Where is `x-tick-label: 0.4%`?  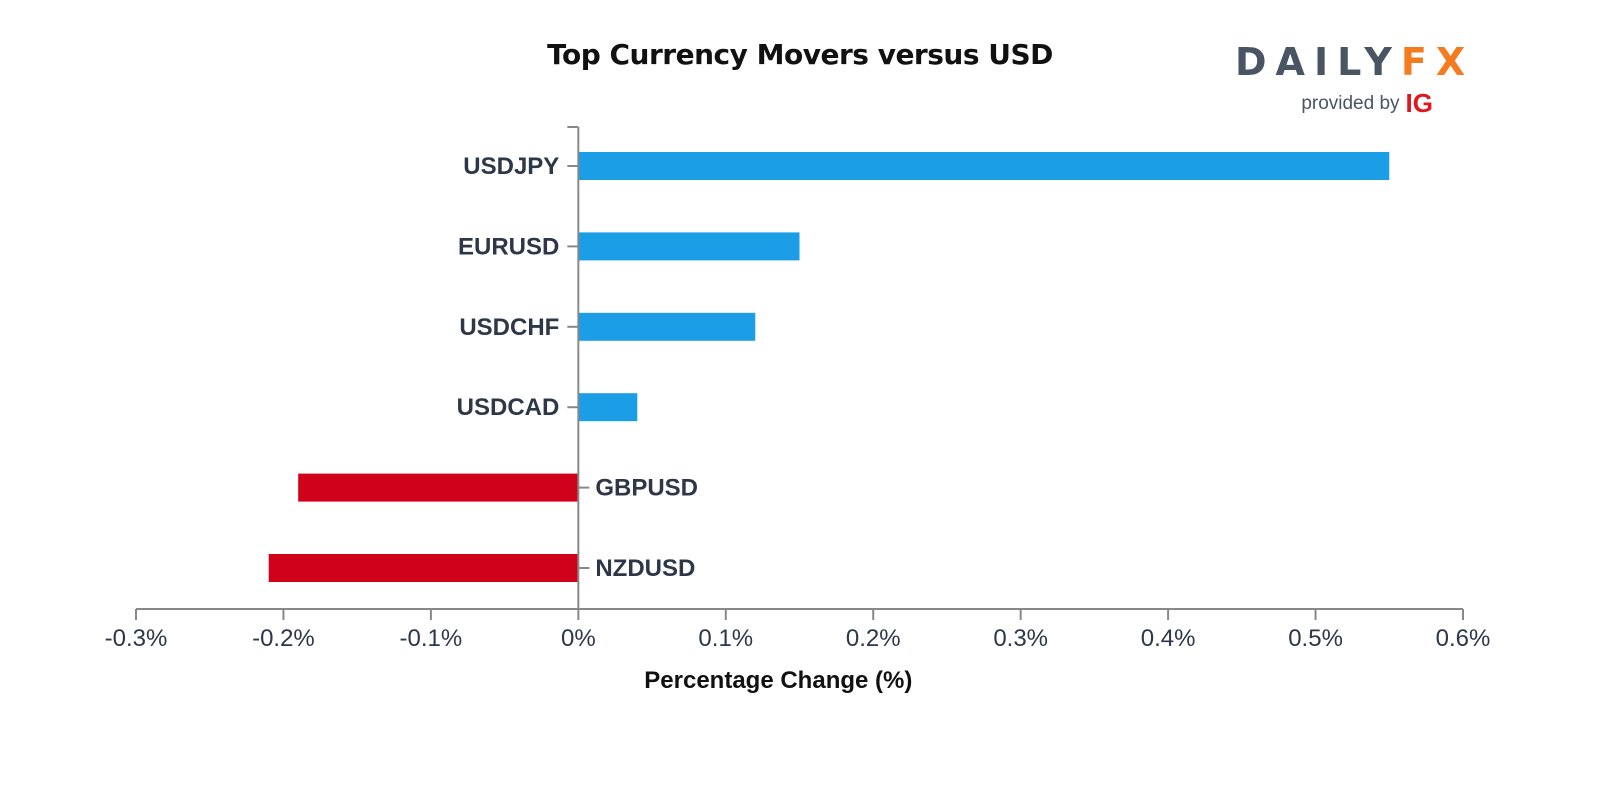
x-tick-label: 0.4% is located at coordinates (1168, 638).